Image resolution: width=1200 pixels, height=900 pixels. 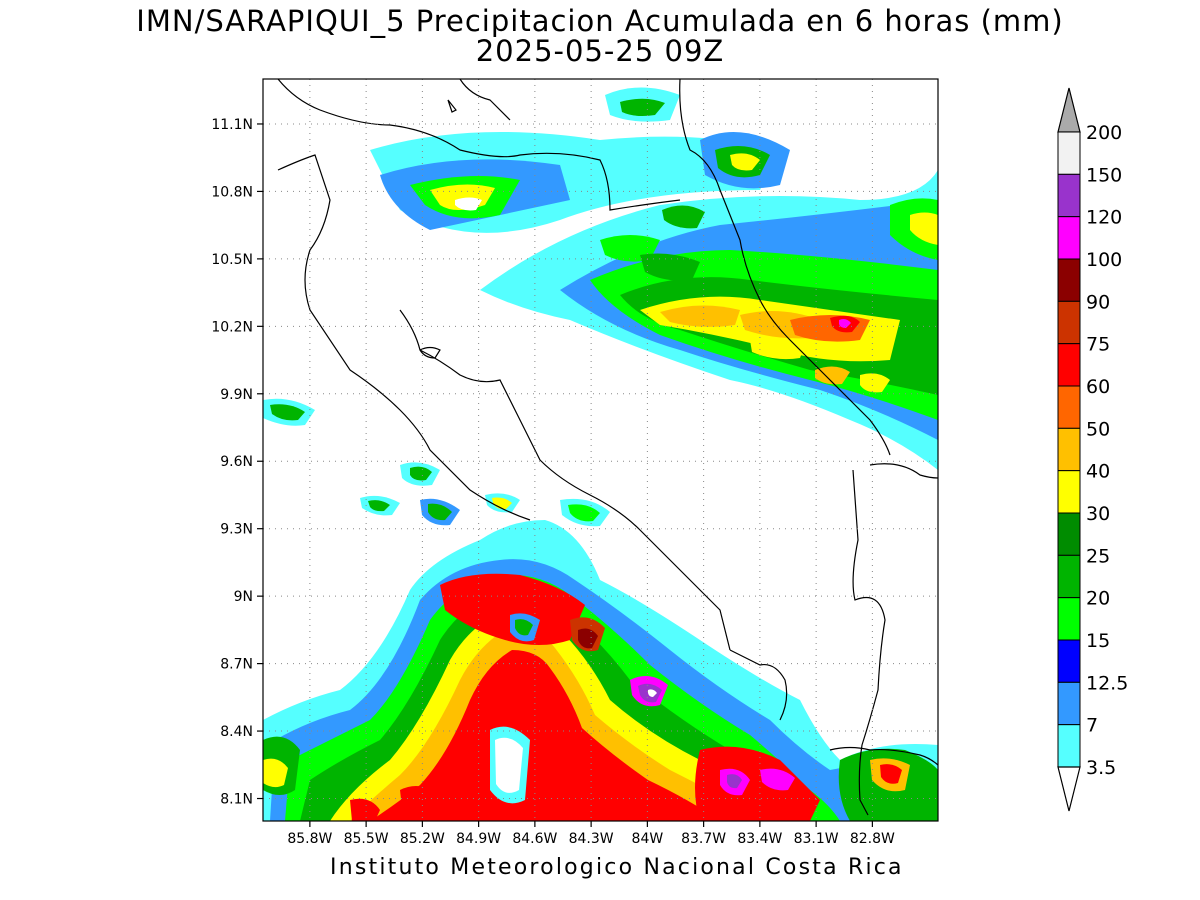 I want to click on colorbar-label: 30, so click(x=1098, y=514).